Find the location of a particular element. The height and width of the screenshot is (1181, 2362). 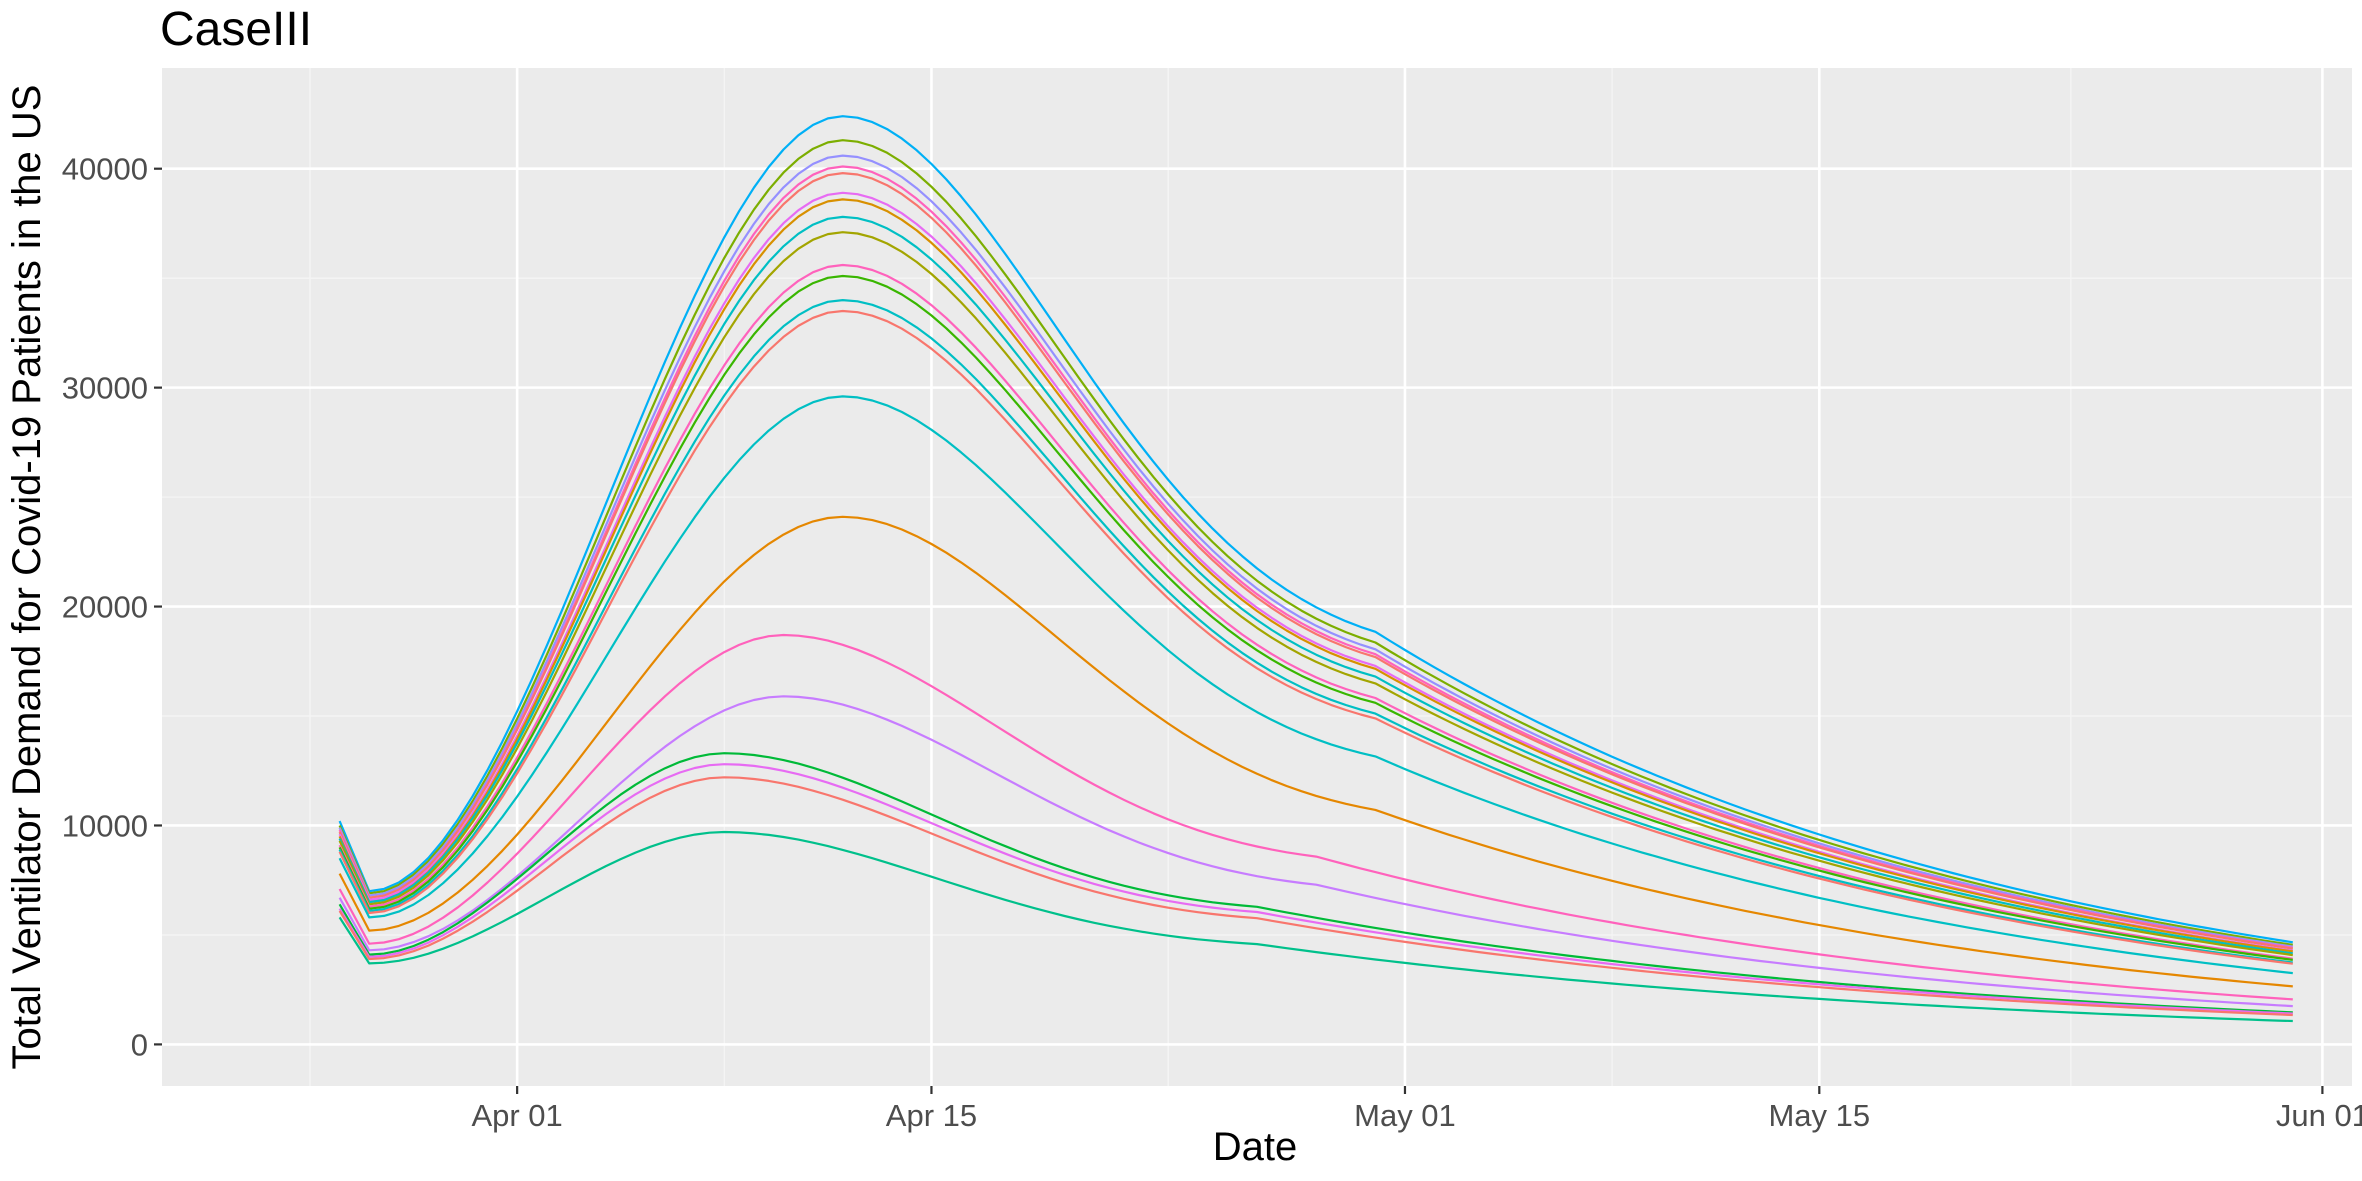

x-tick-label: Jun 01 is located at coordinates (2319, 1115).